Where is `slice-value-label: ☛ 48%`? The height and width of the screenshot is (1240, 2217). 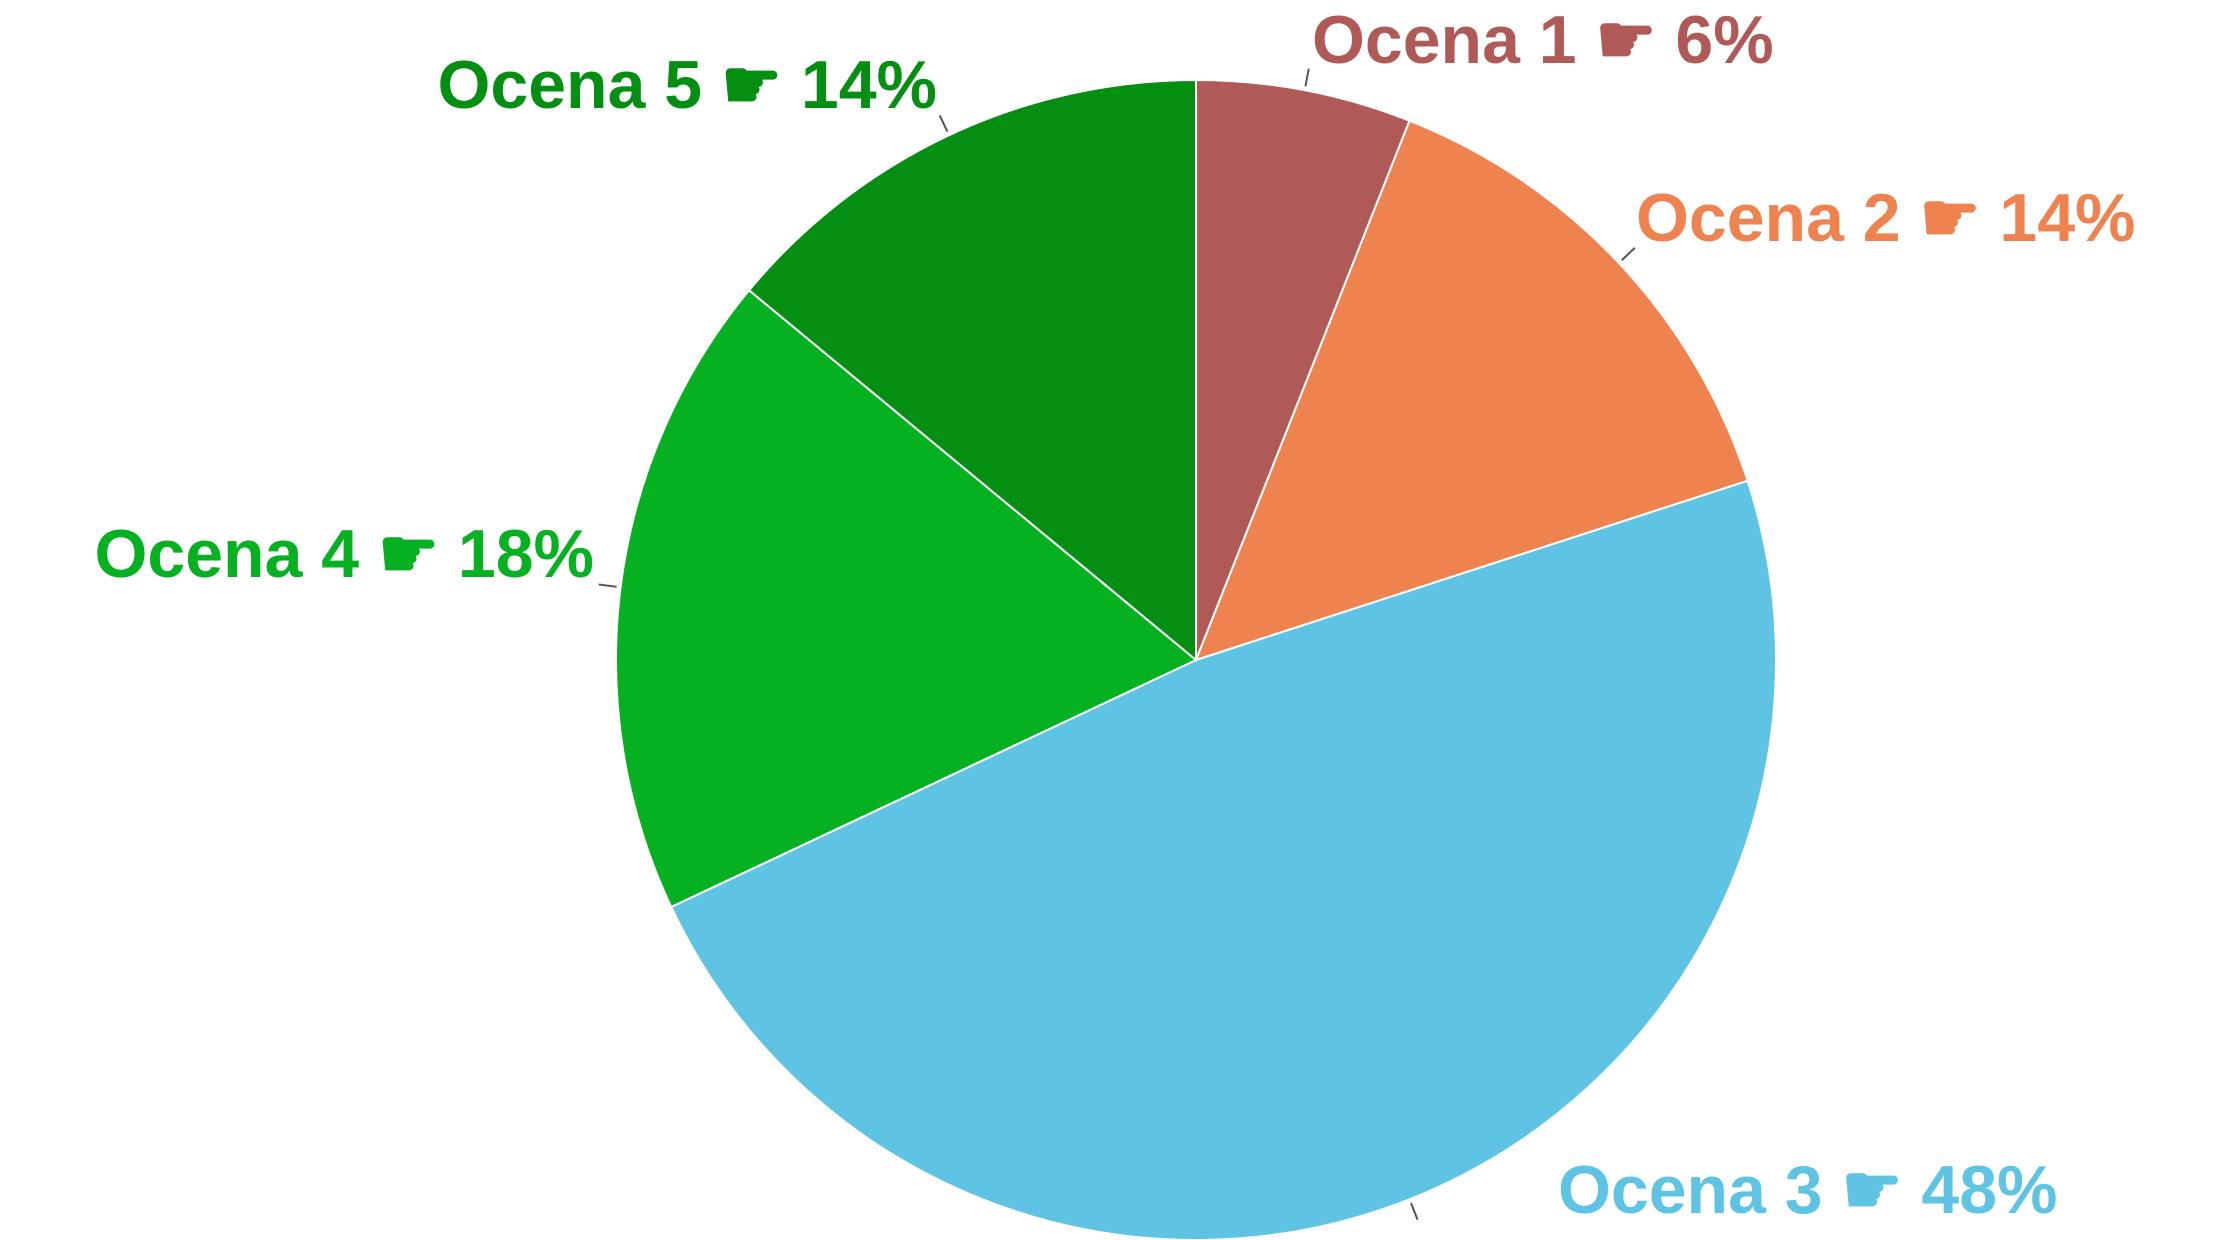 slice-value-label: ☛ 48% is located at coordinates (1950, 1190).